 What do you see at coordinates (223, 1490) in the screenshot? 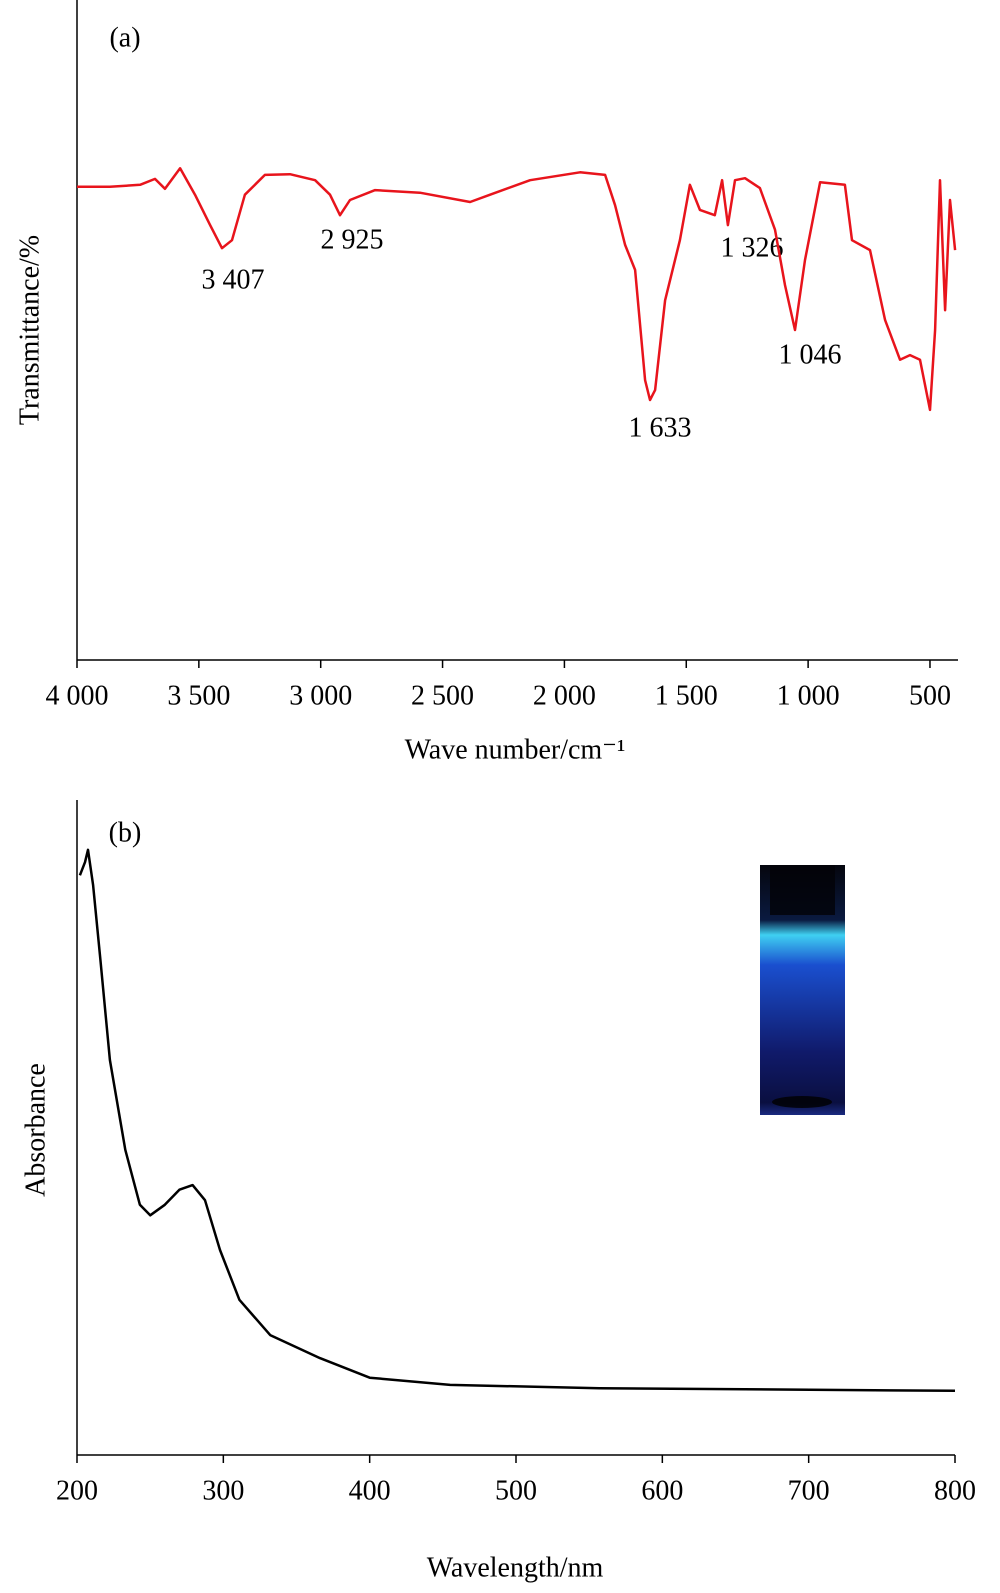
I see `x-tick-label: 300` at bounding box center [223, 1490].